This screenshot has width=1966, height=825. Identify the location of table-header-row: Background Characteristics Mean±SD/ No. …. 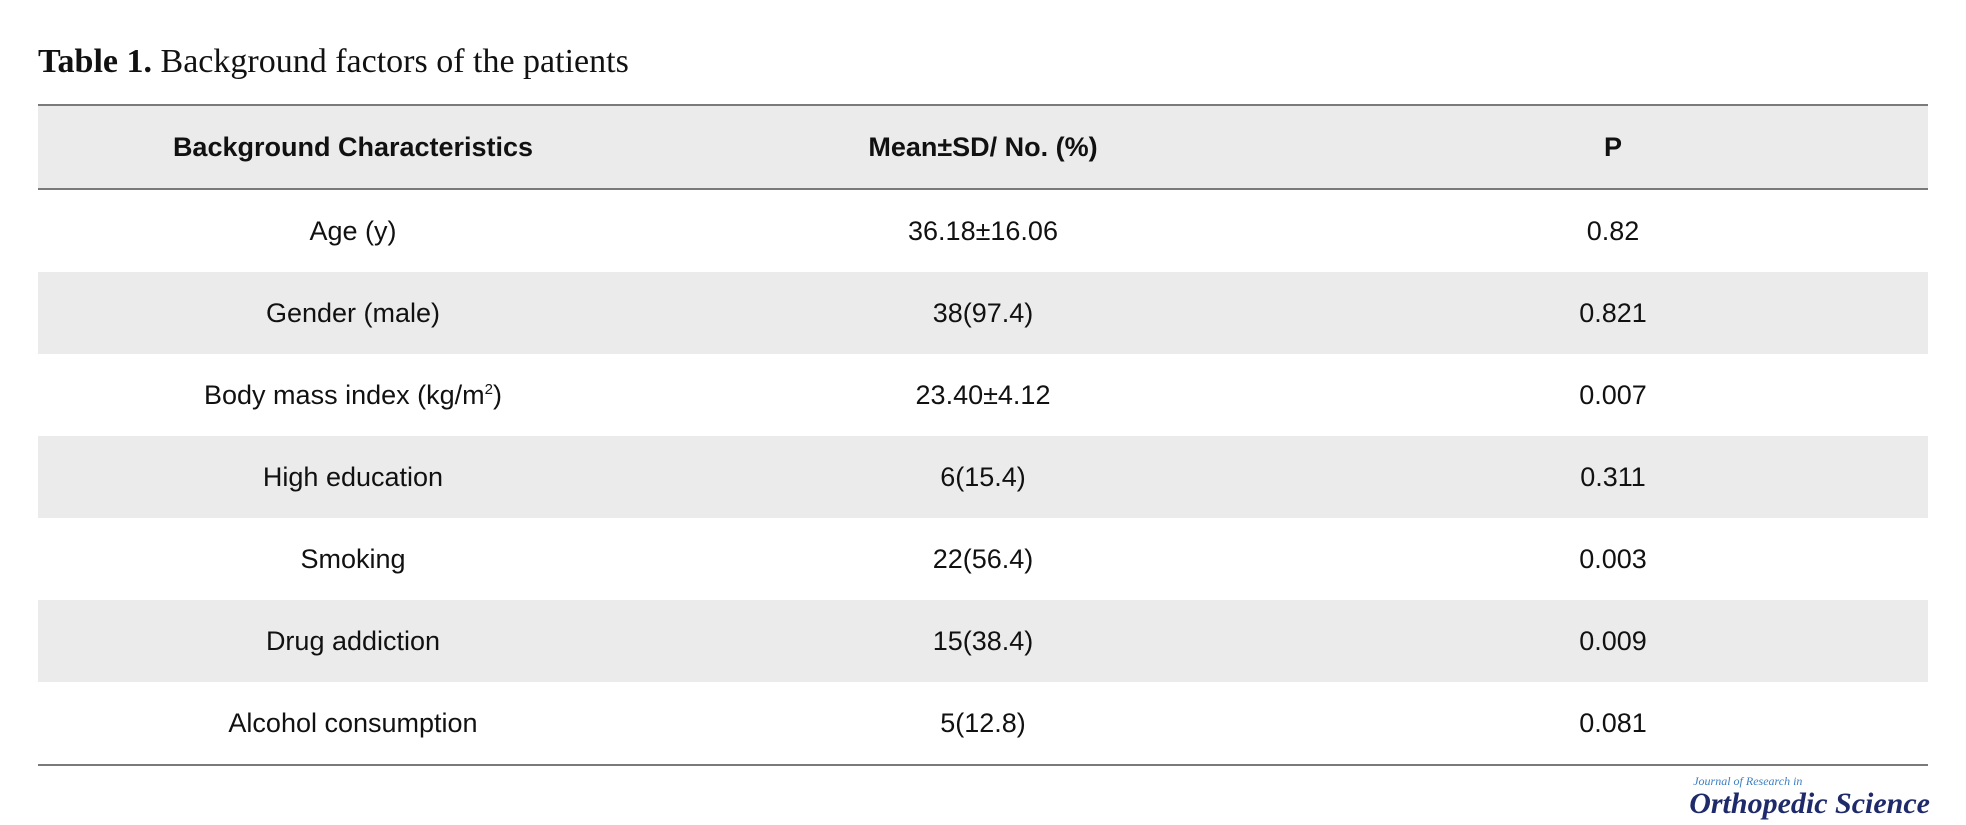
(983, 148).